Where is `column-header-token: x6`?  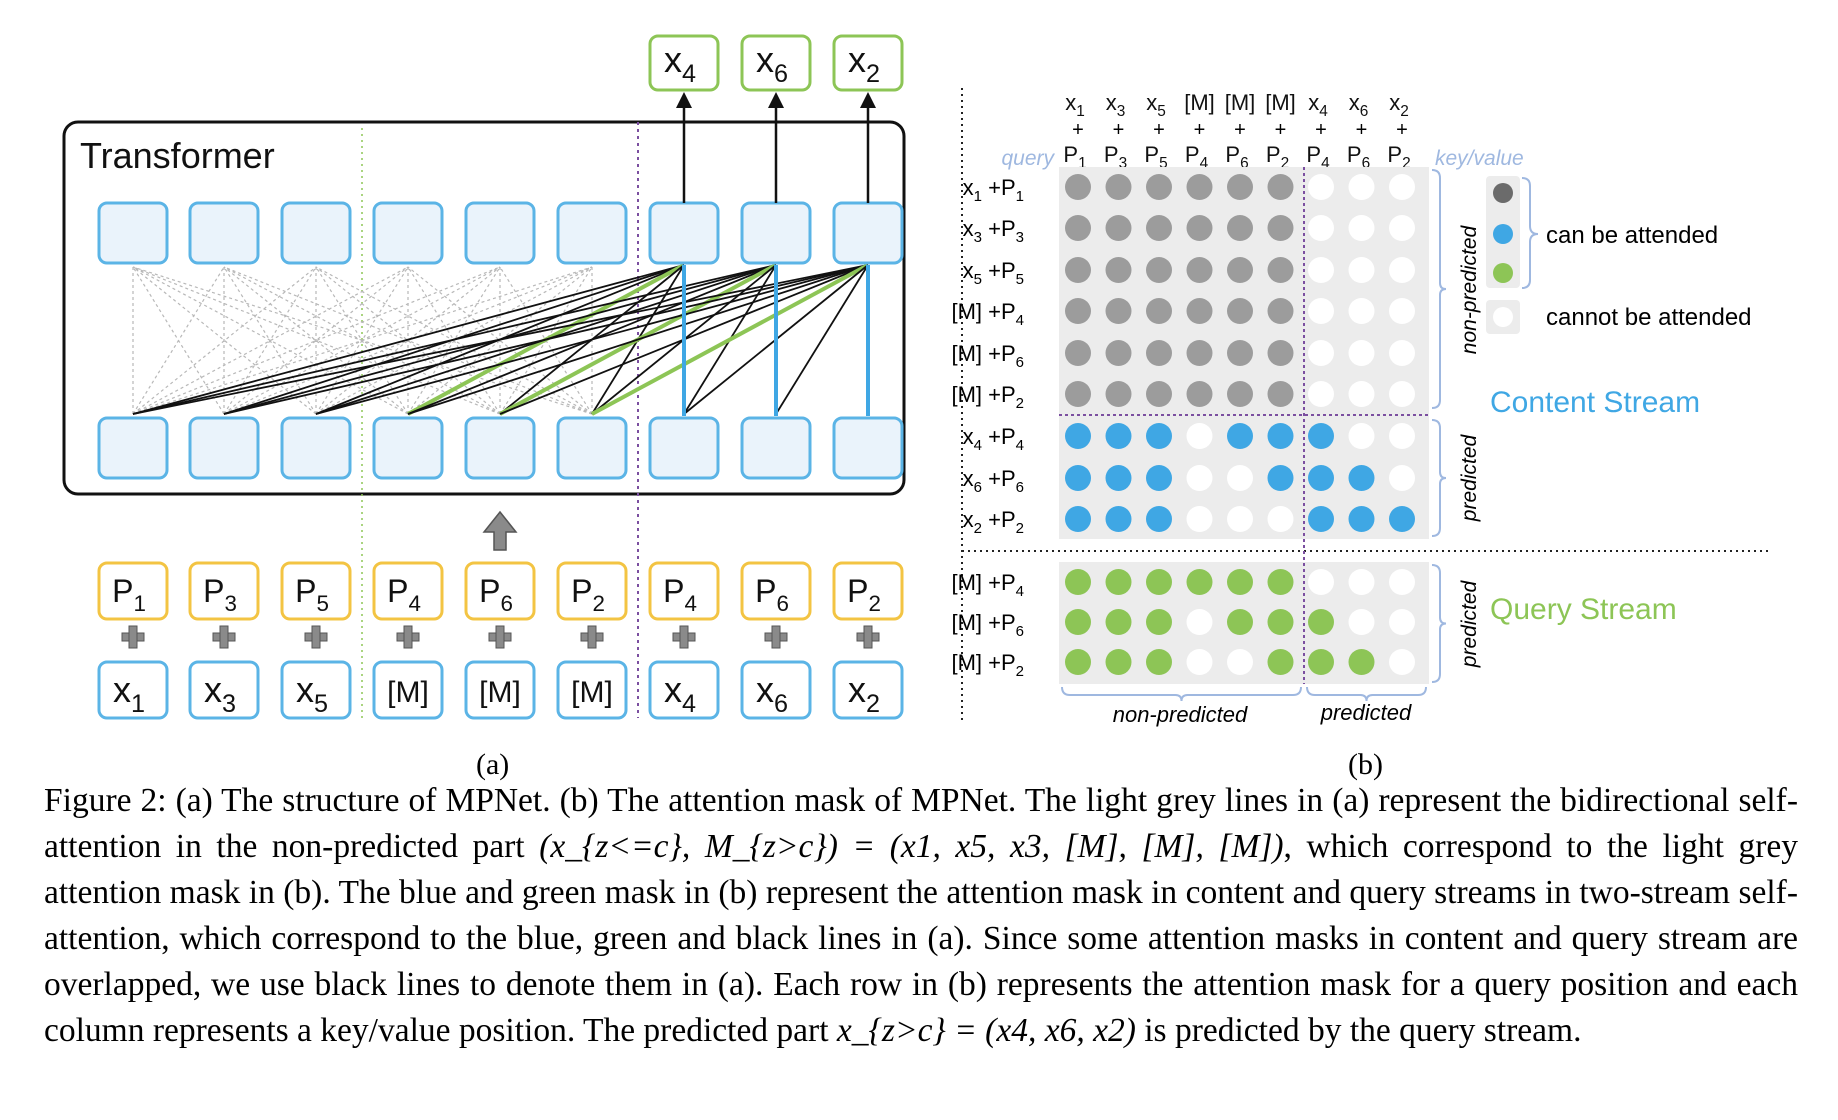 column-header-token: x6 is located at coordinates (1359, 105).